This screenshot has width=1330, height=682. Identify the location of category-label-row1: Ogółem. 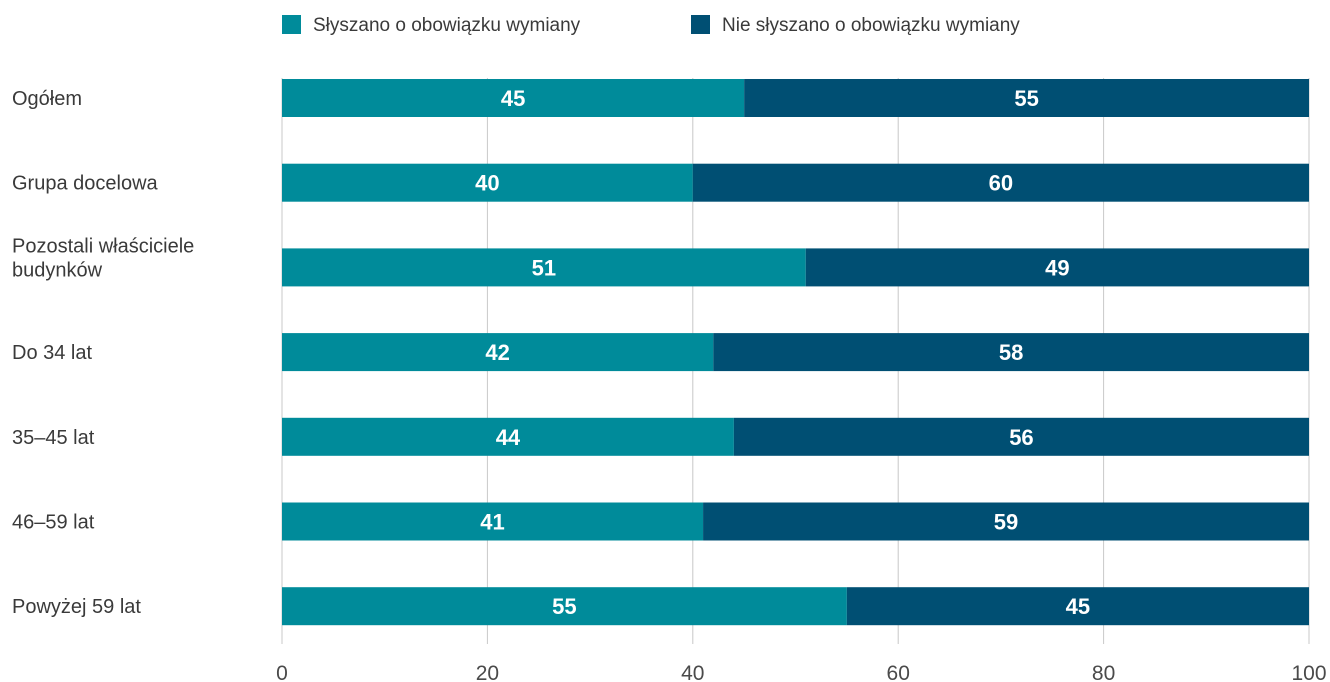
(47, 99).